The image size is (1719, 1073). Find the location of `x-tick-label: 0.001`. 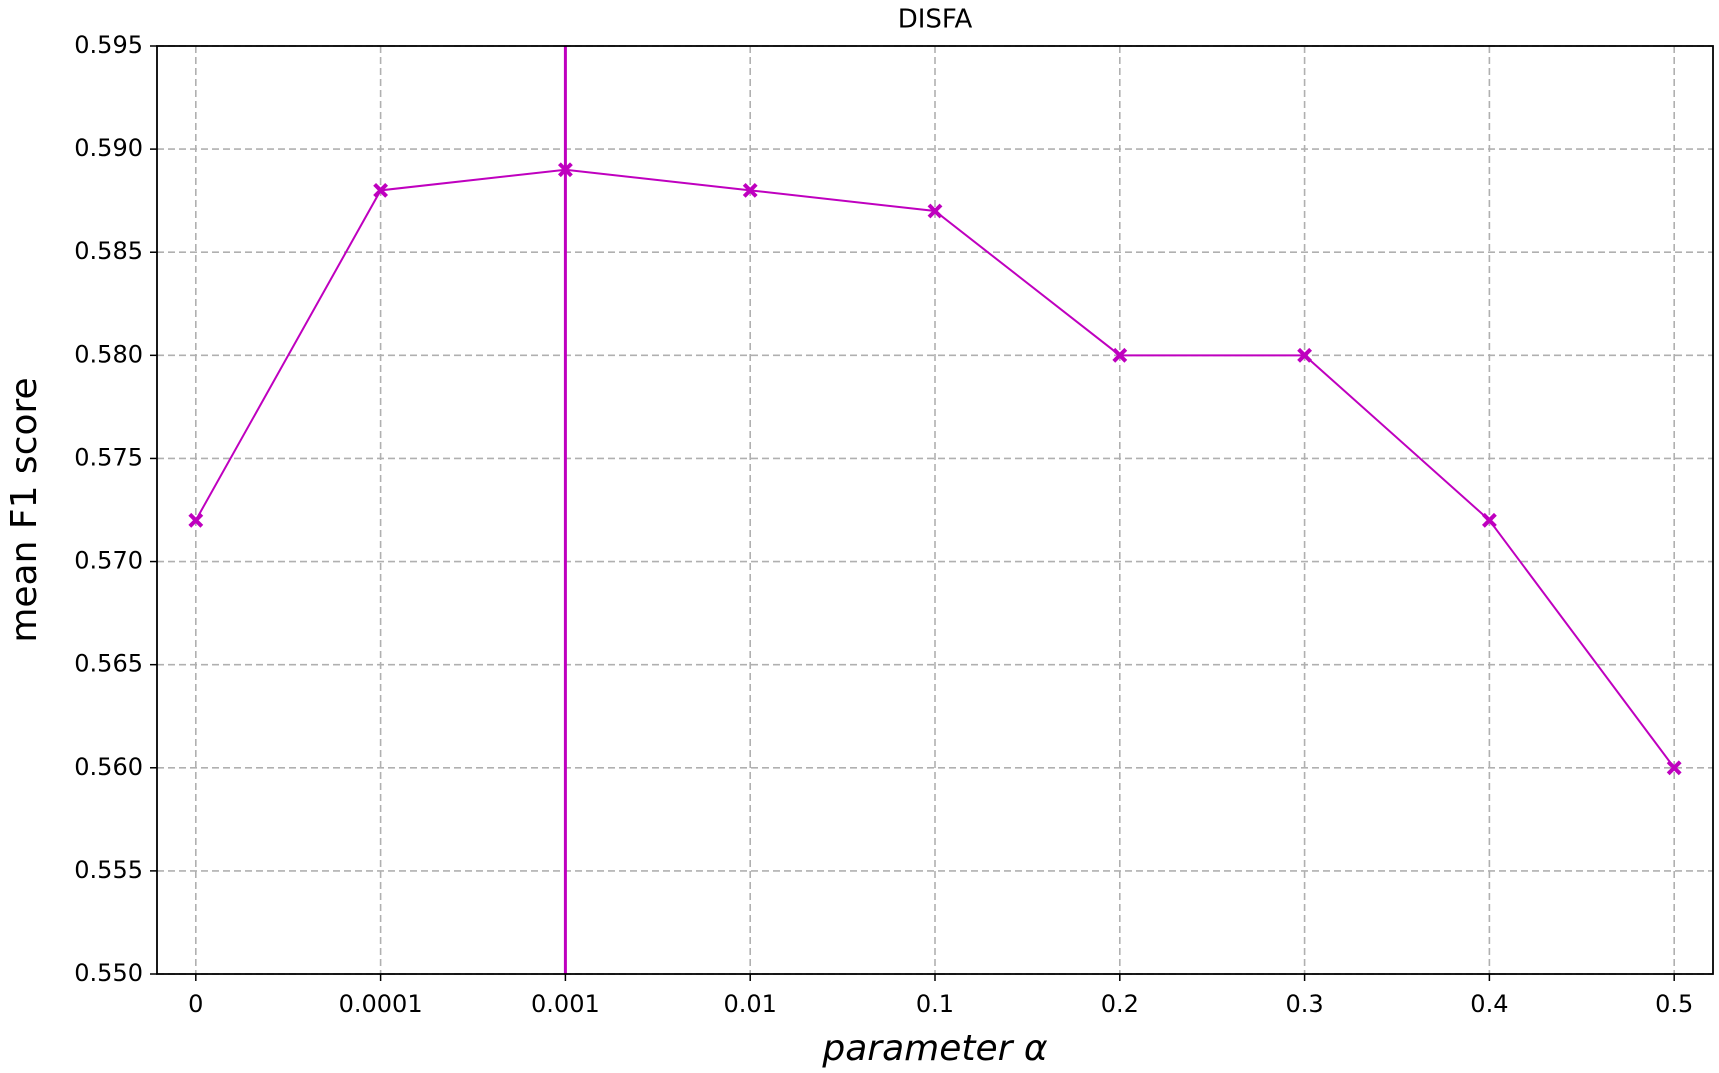

x-tick-label: 0.001 is located at coordinates (565, 1004).